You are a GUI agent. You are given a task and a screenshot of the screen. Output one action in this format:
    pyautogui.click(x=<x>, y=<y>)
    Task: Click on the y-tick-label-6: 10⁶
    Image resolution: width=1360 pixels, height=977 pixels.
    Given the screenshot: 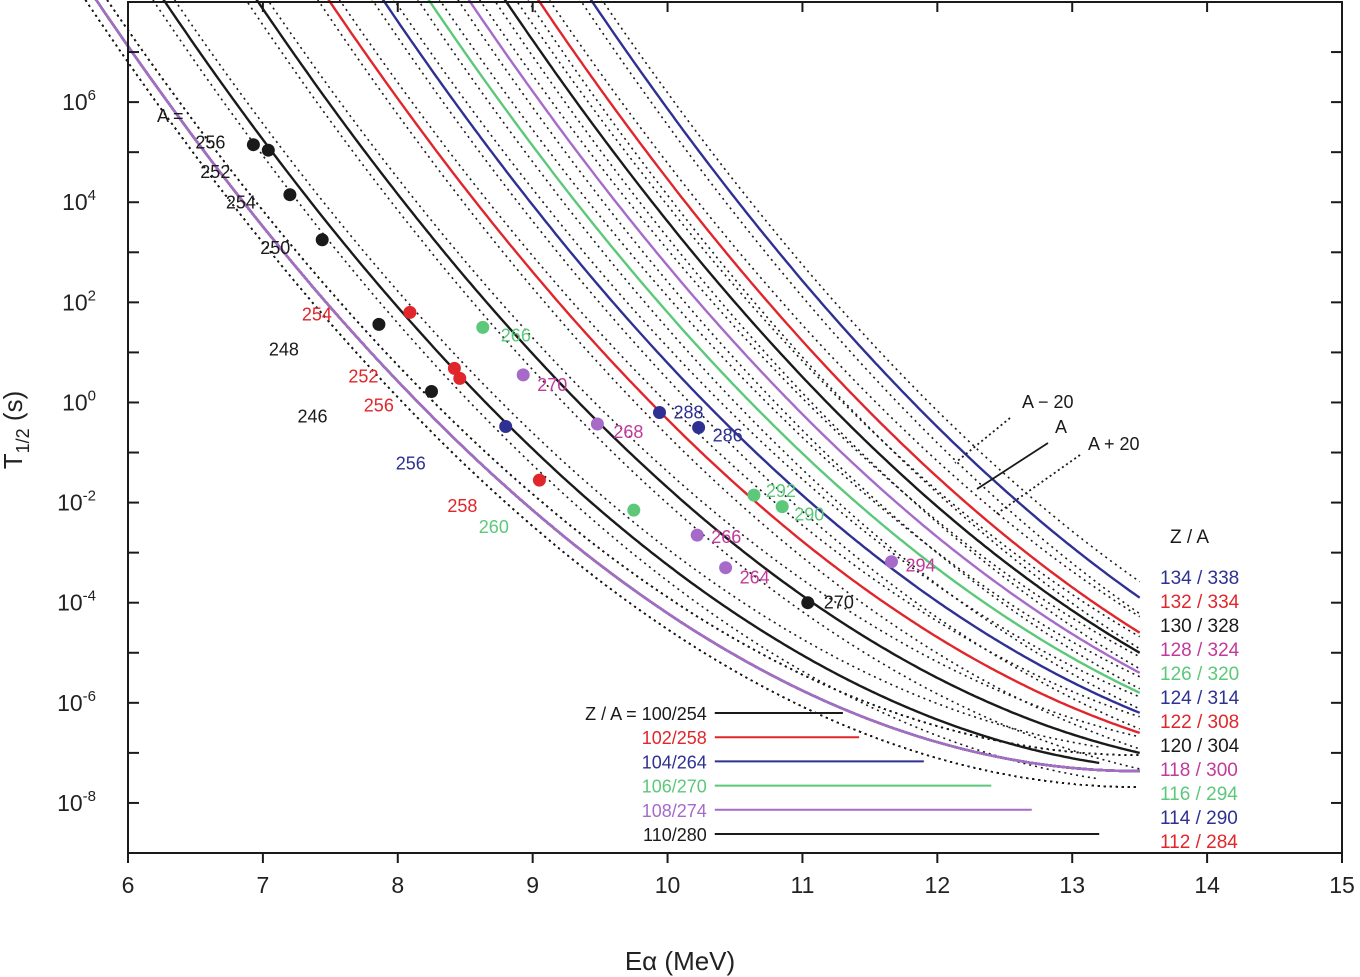 What is the action you would take?
    pyautogui.click(x=79, y=101)
    